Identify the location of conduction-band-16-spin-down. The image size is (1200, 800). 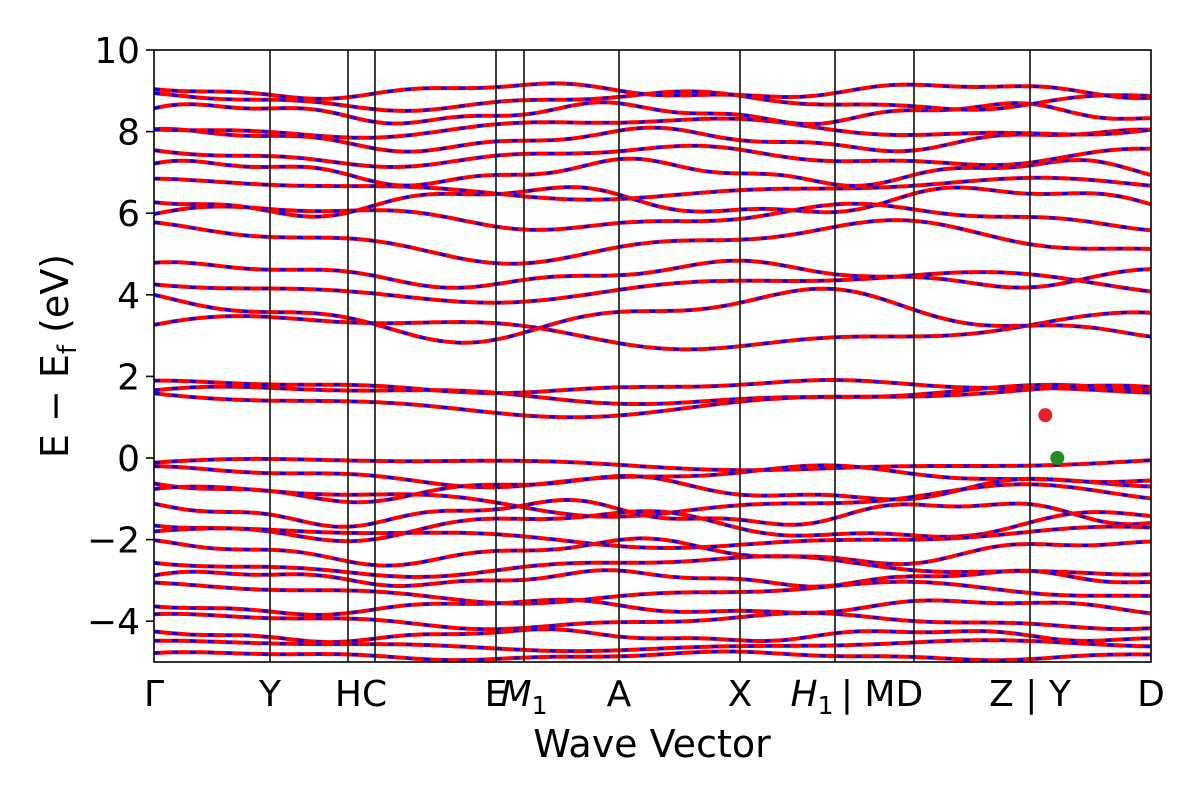
(652, 101).